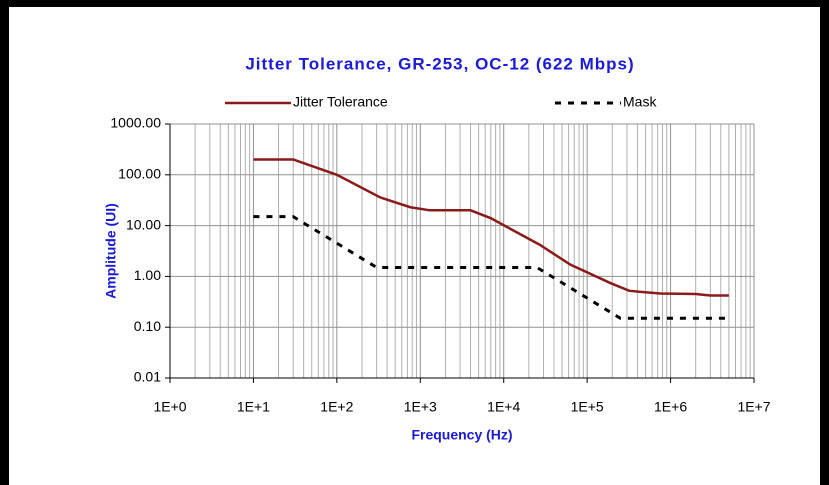 The height and width of the screenshot is (485, 829). What do you see at coordinates (143, 224) in the screenshot?
I see `y-tick-label: 10.00` at bounding box center [143, 224].